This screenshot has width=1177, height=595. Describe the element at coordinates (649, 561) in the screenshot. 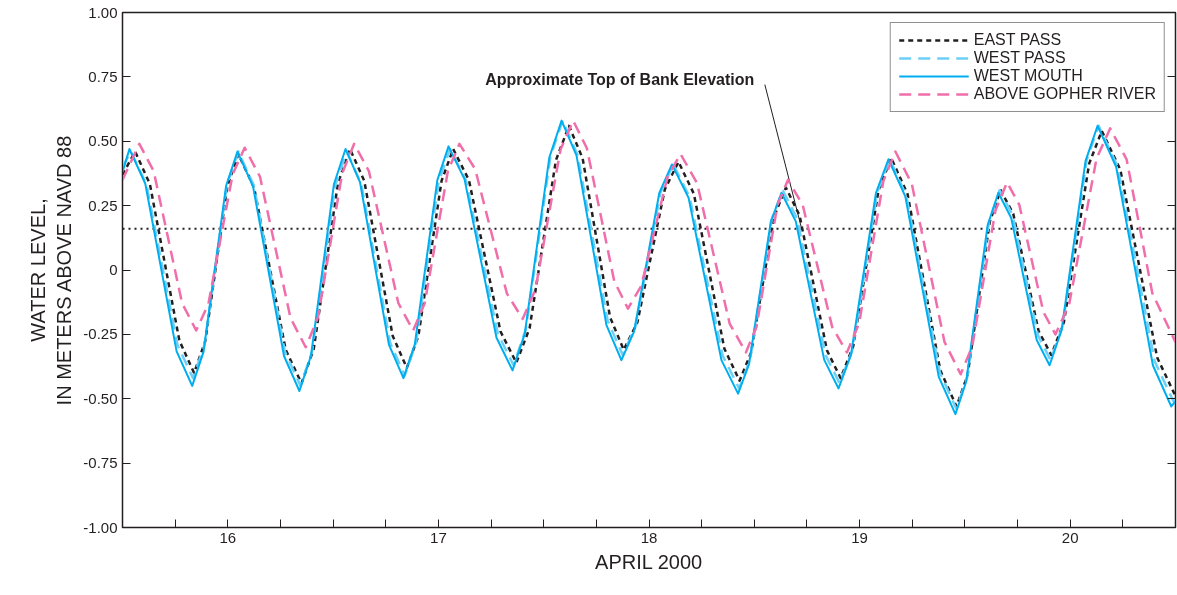

I see `x-axis-title: APRIL 2000` at that location.